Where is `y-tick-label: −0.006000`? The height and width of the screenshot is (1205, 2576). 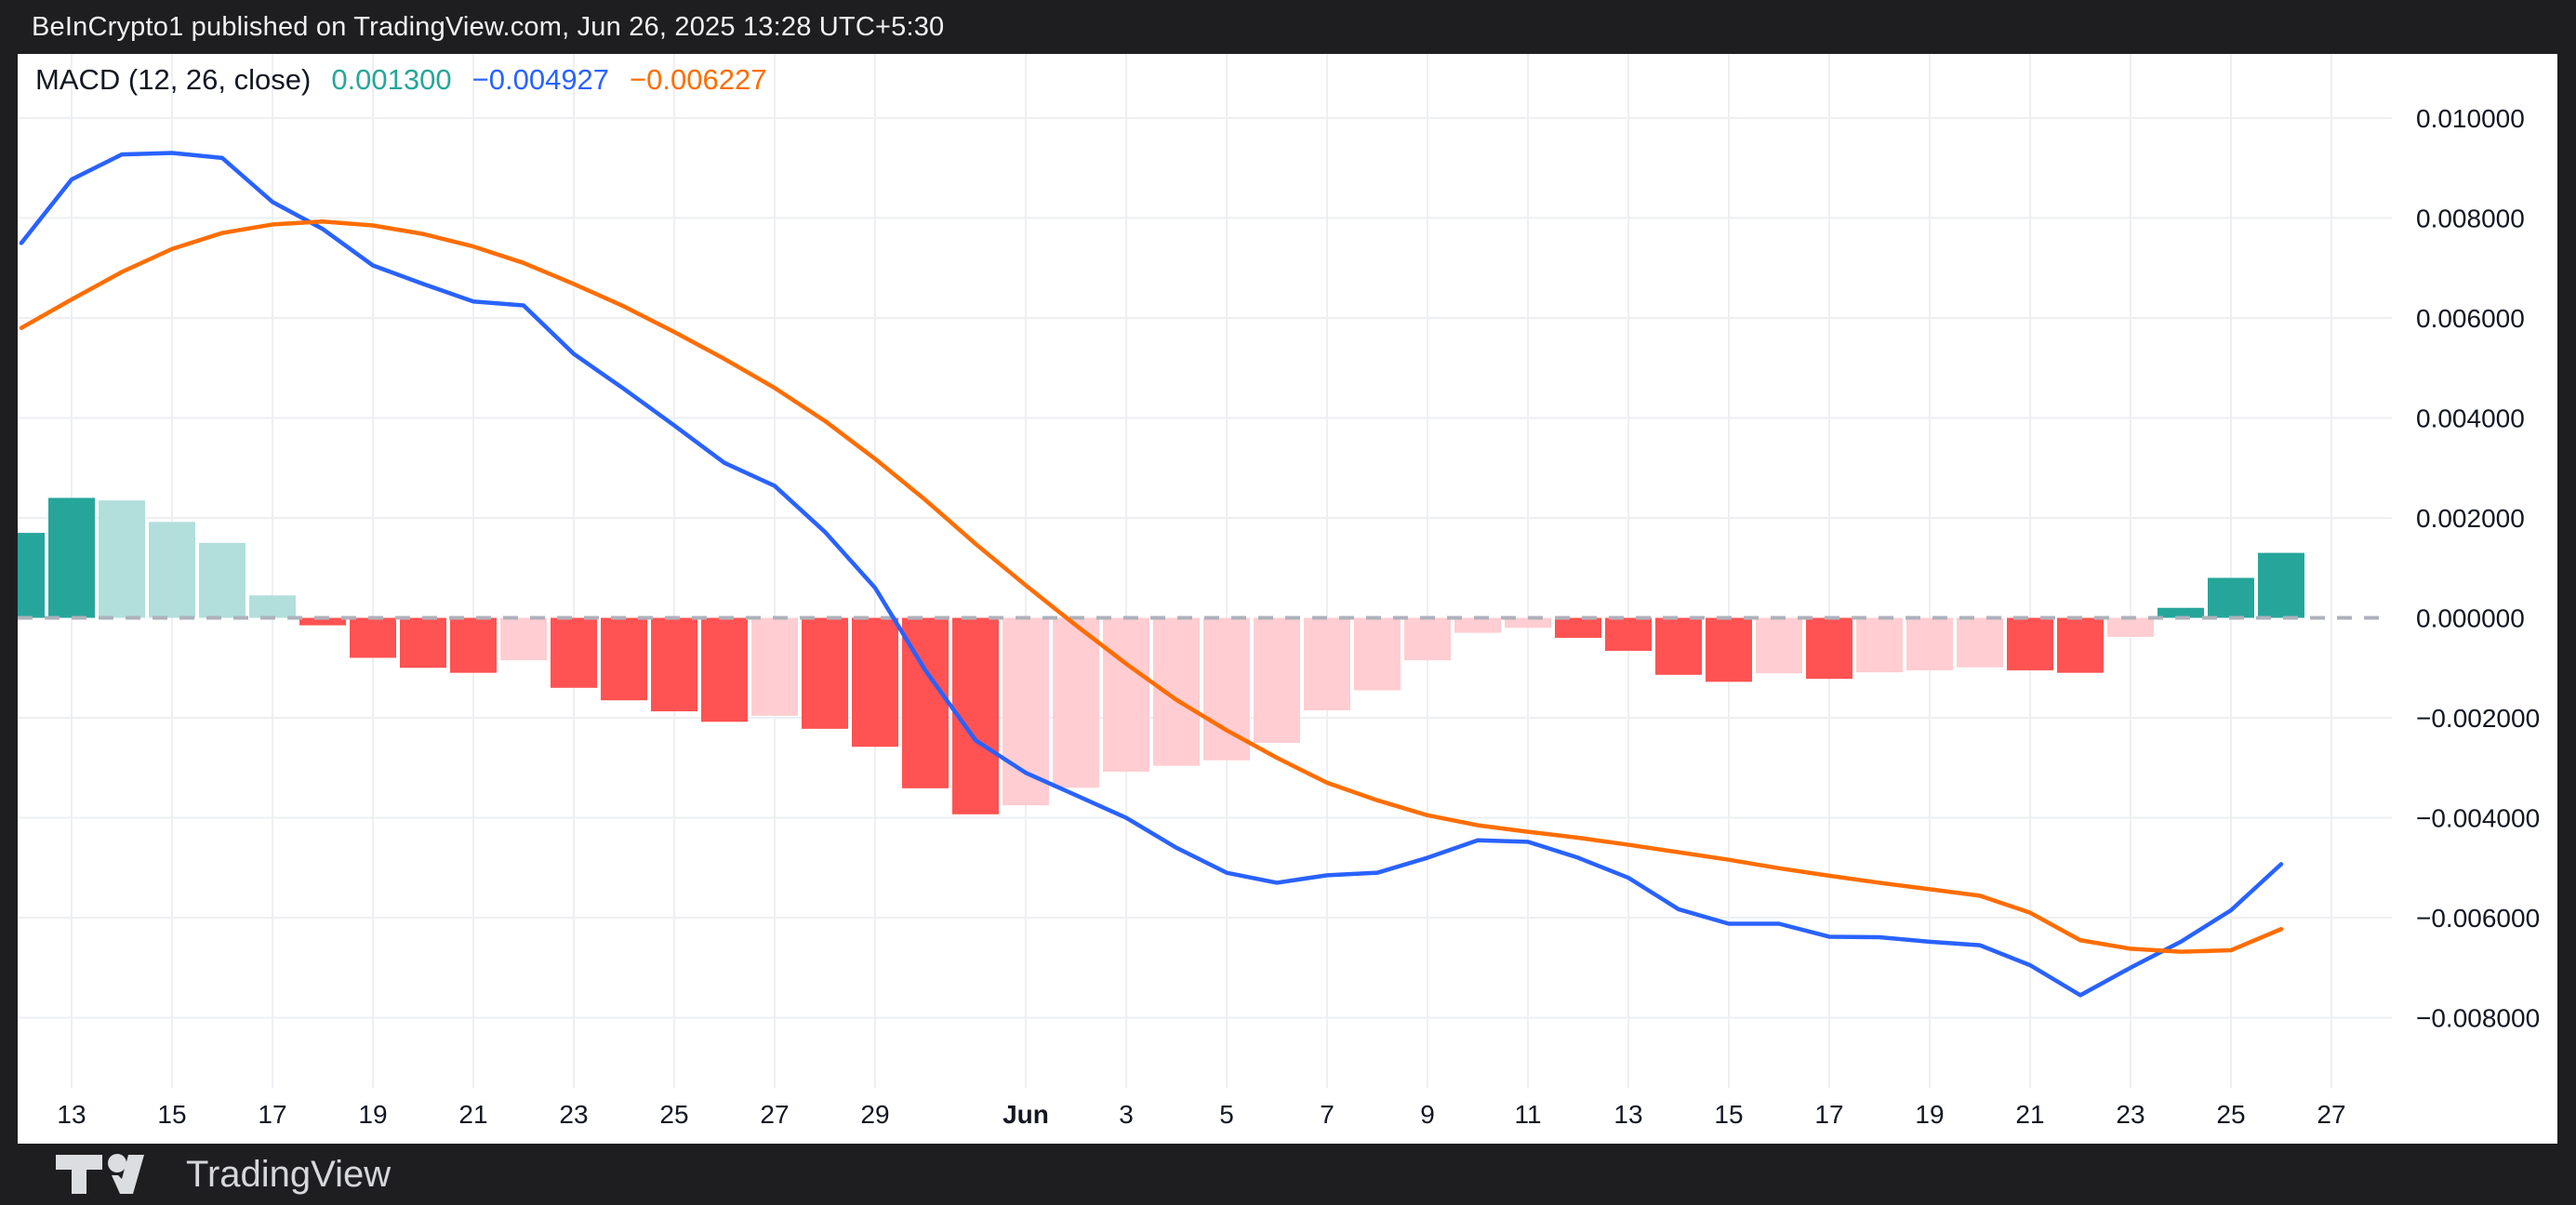 y-tick-label: −0.006000 is located at coordinates (2478, 918).